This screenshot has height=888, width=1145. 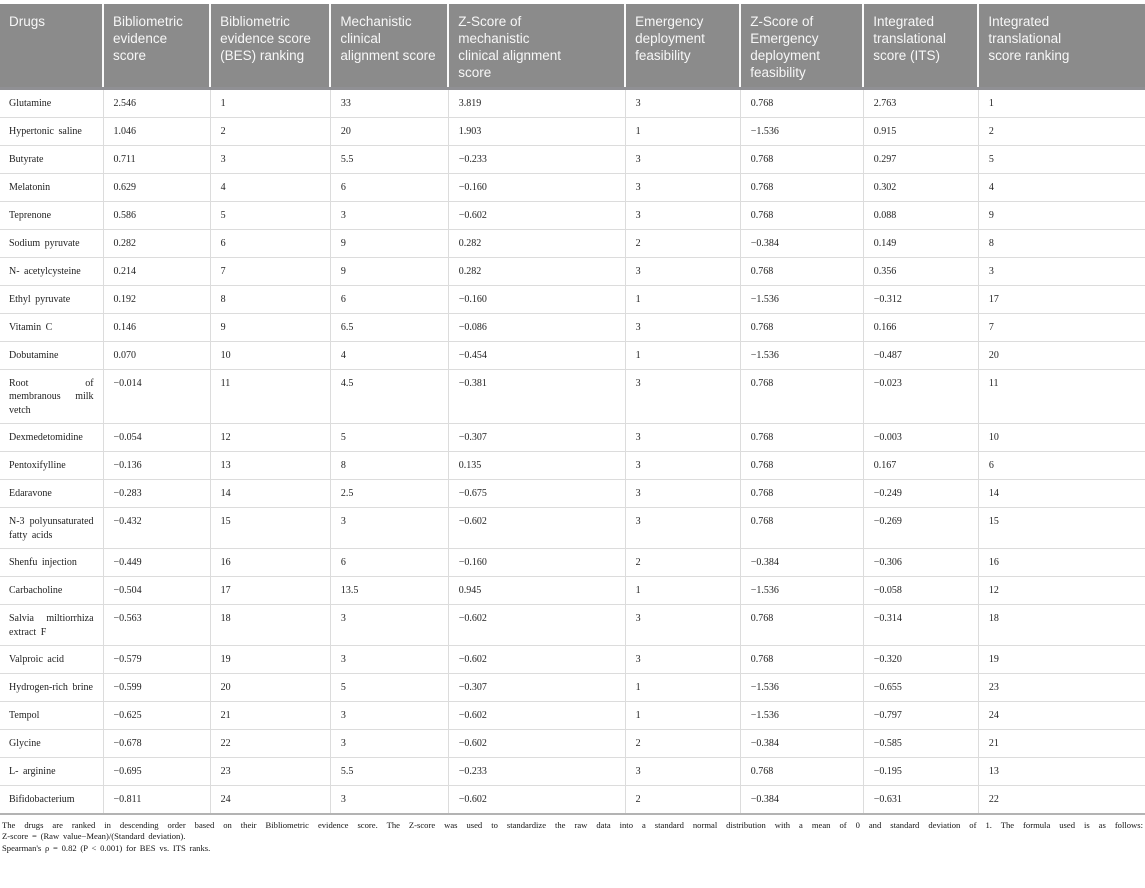 I want to click on value-cell: 2.546, so click(x=156, y=103).